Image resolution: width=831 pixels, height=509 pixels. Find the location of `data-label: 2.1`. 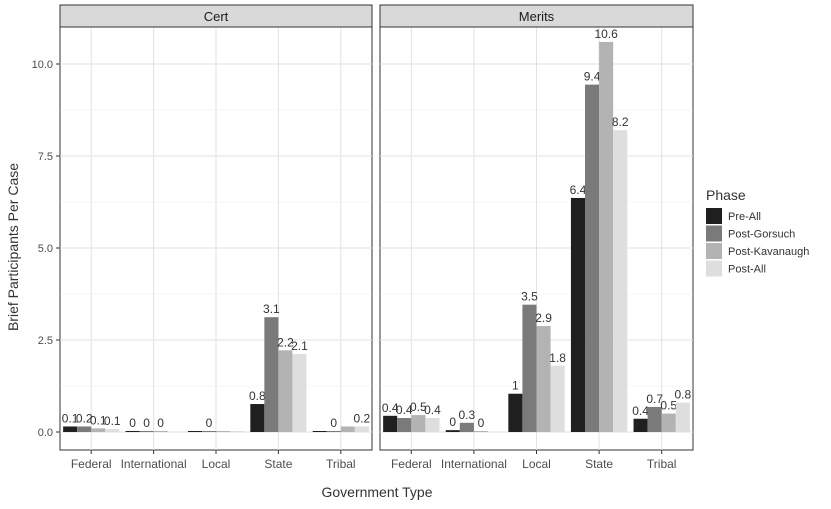

data-label: 2.1 is located at coordinates (299, 346).